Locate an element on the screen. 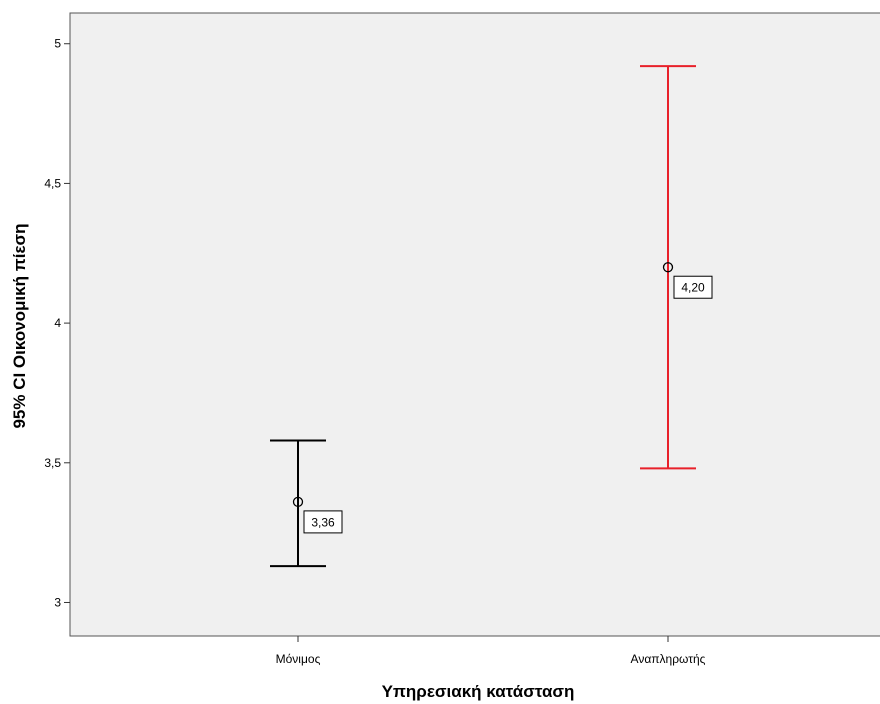  x-axis-label: Υπηρεσιακή κατάσταση is located at coordinates (478, 691).